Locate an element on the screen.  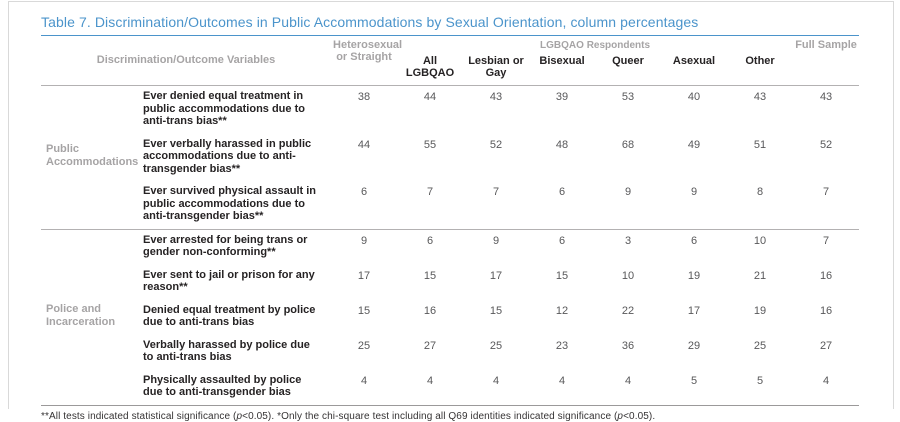
footnote-text: <0.05). is located at coordinates (639, 416).